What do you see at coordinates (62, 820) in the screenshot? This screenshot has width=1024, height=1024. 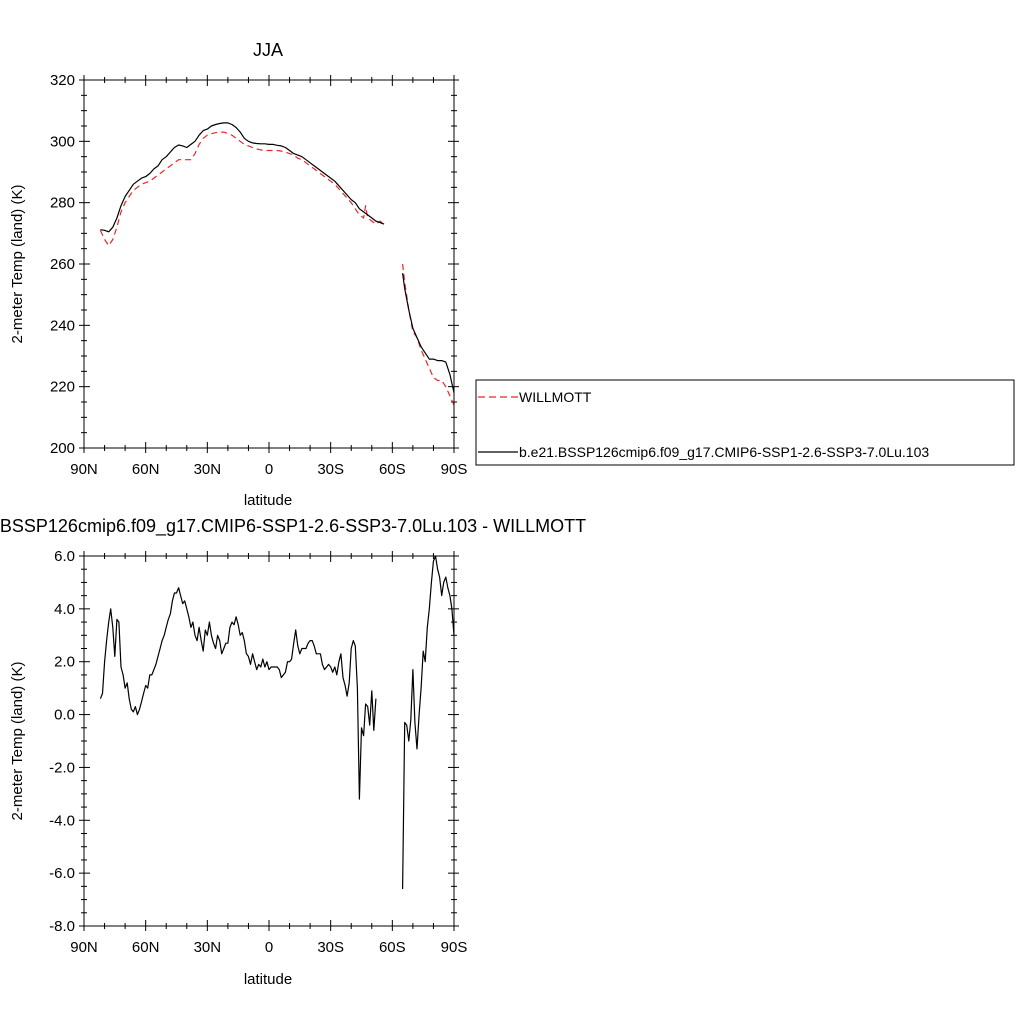 I see `bottom-y-tick-label: -4.0` at bounding box center [62, 820].